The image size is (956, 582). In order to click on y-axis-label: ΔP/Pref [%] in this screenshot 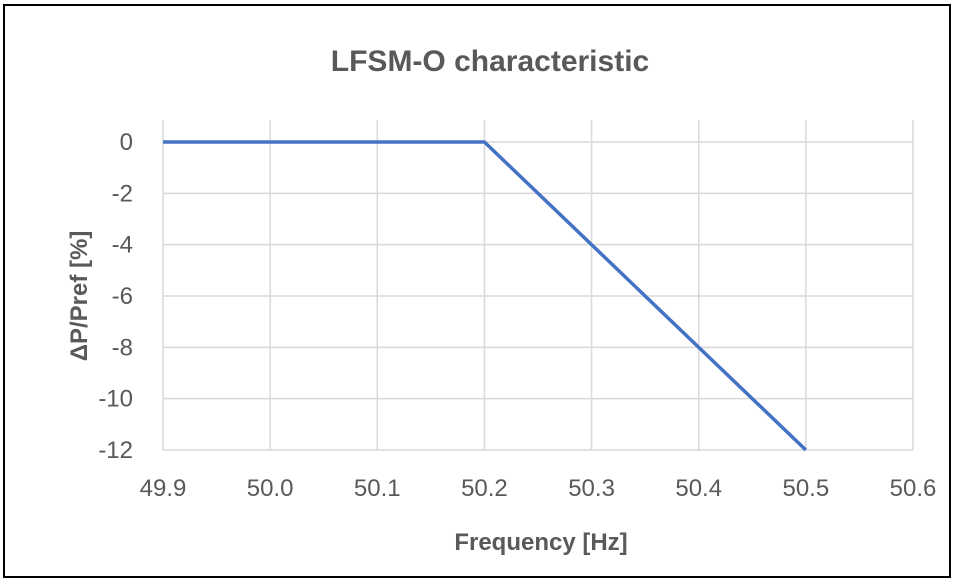, I will do `click(79, 296)`.